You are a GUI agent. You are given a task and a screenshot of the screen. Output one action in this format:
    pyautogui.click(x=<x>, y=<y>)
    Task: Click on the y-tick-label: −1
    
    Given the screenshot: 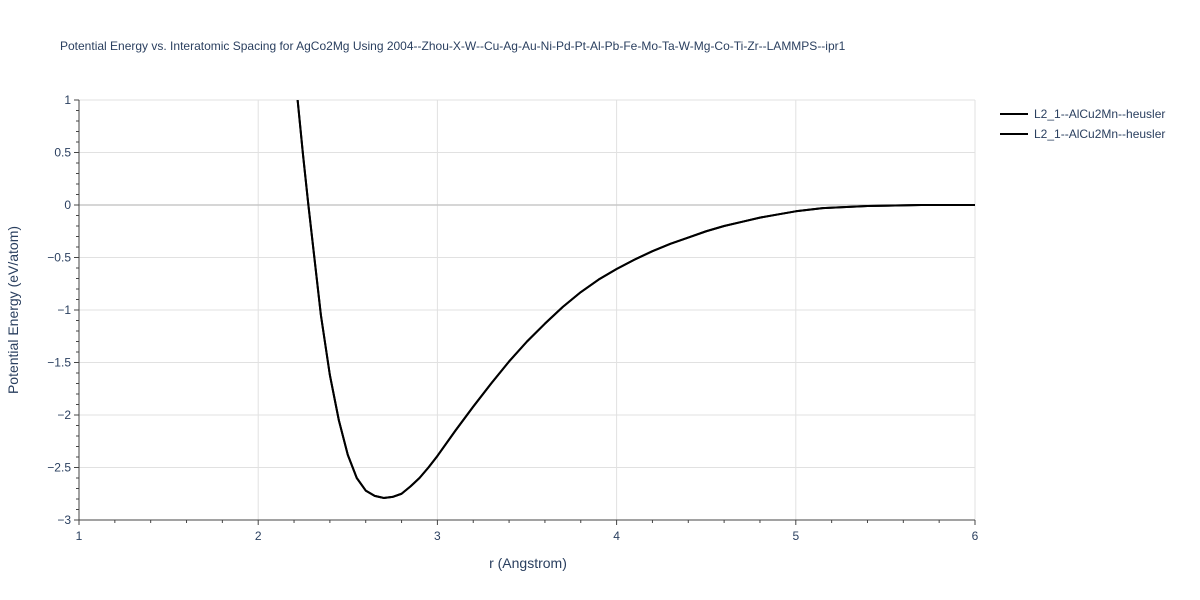 What is the action you would take?
    pyautogui.click(x=64, y=310)
    